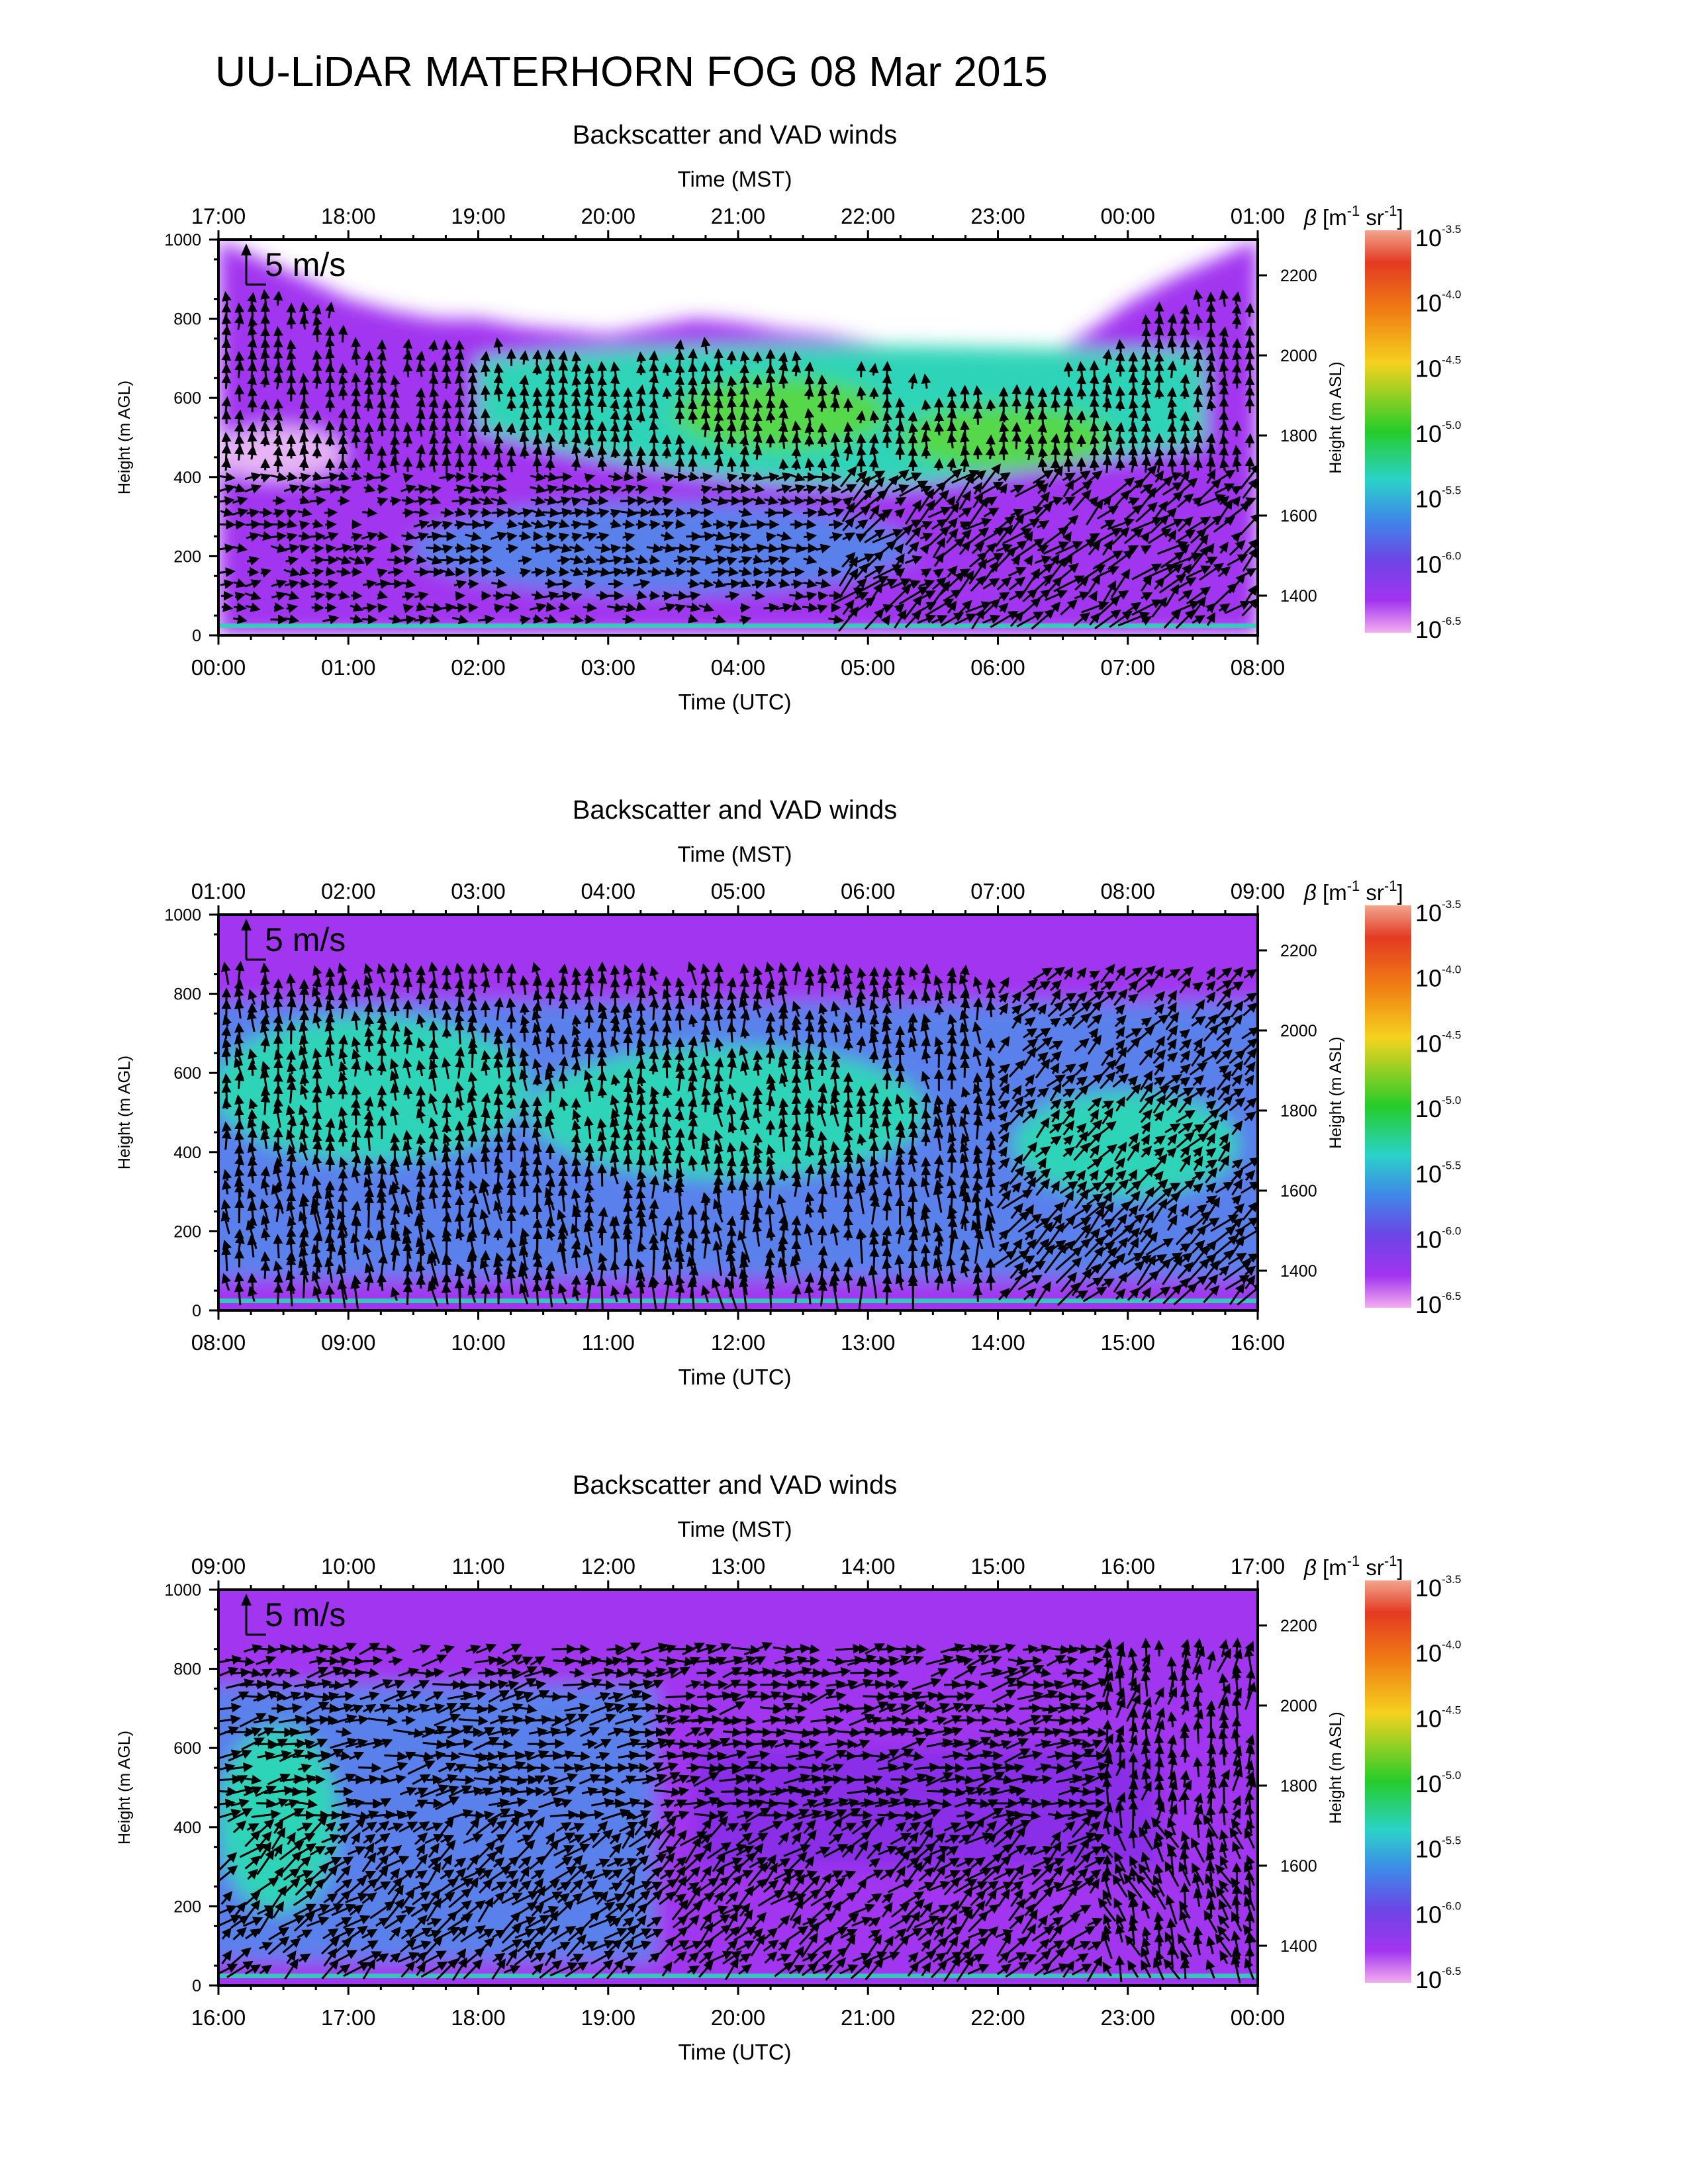  I want to click on colorbar-tick-label: 10-4.5, so click(1438, 368).